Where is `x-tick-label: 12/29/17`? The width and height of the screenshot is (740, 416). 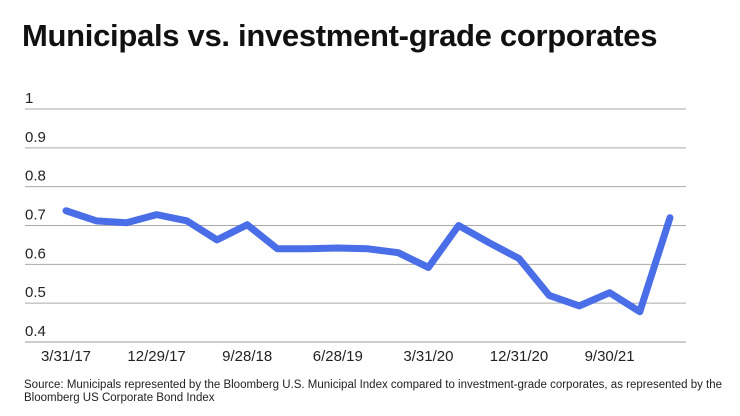 x-tick-label: 12/29/17 is located at coordinates (156, 356).